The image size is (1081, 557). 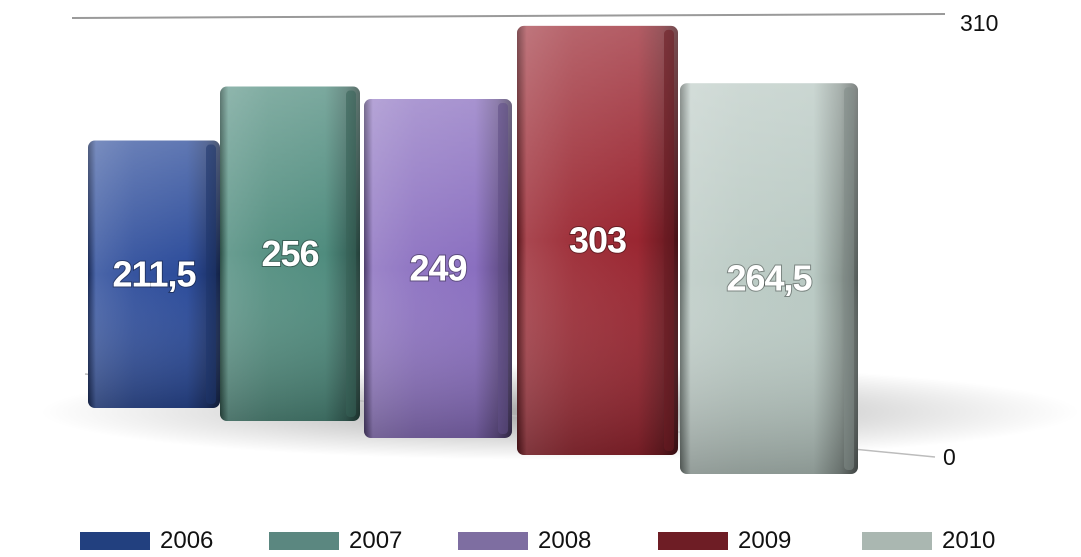 I want to click on bar-shine-2009, so click(x=597, y=240).